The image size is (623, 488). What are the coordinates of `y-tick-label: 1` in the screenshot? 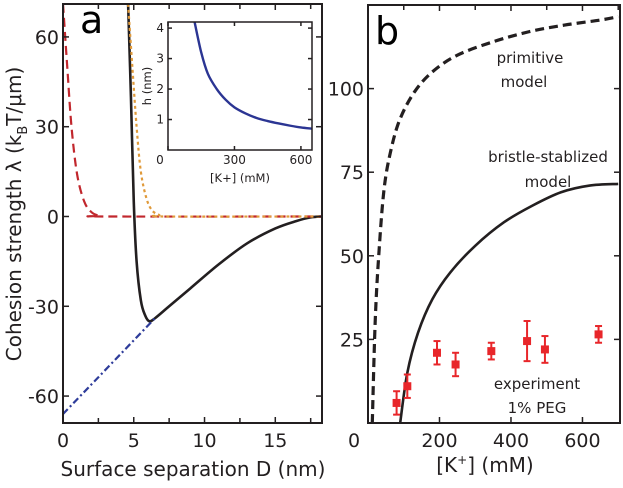 It's located at (160, 120).